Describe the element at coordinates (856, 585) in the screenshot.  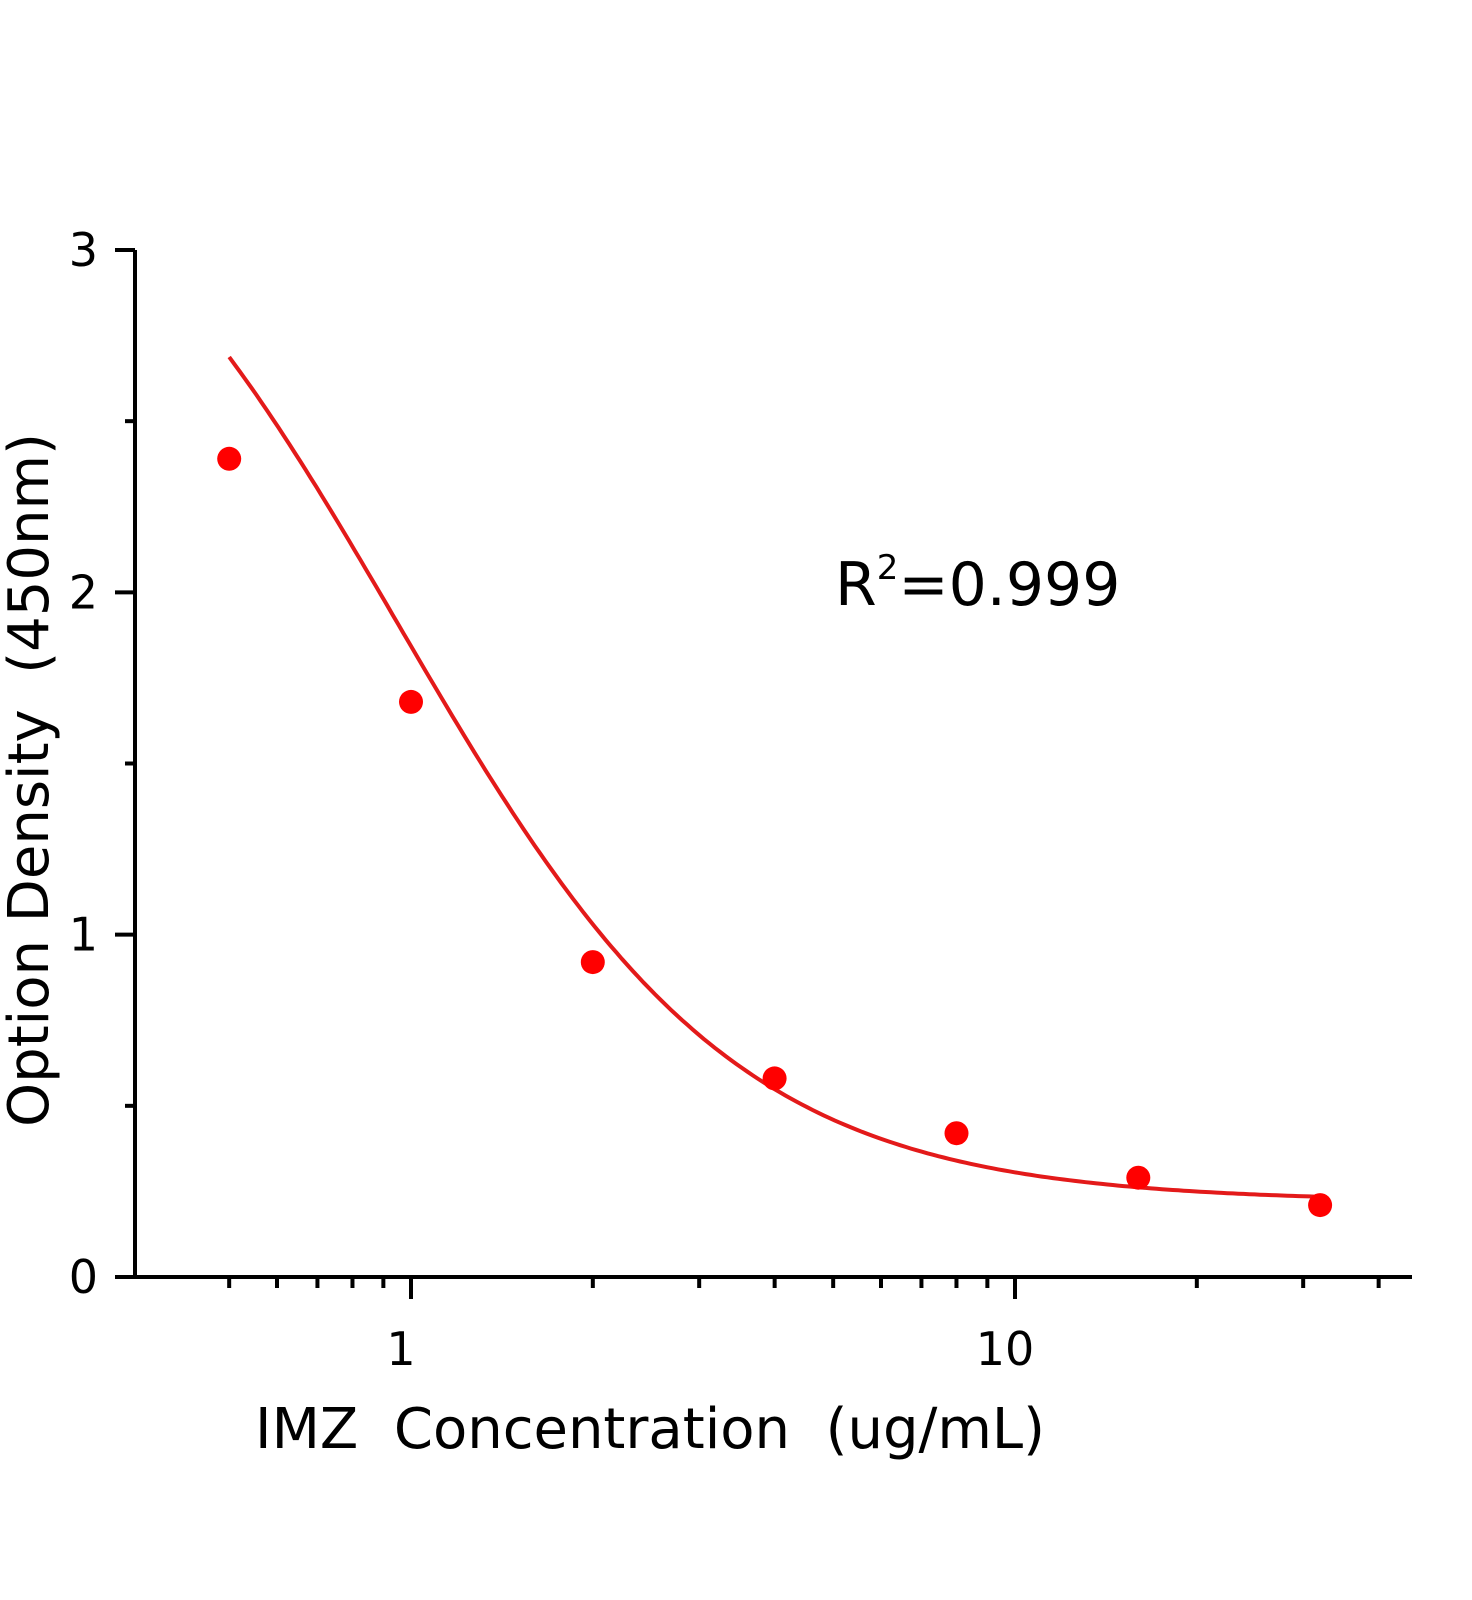
I see `r-squared-main: R` at that location.